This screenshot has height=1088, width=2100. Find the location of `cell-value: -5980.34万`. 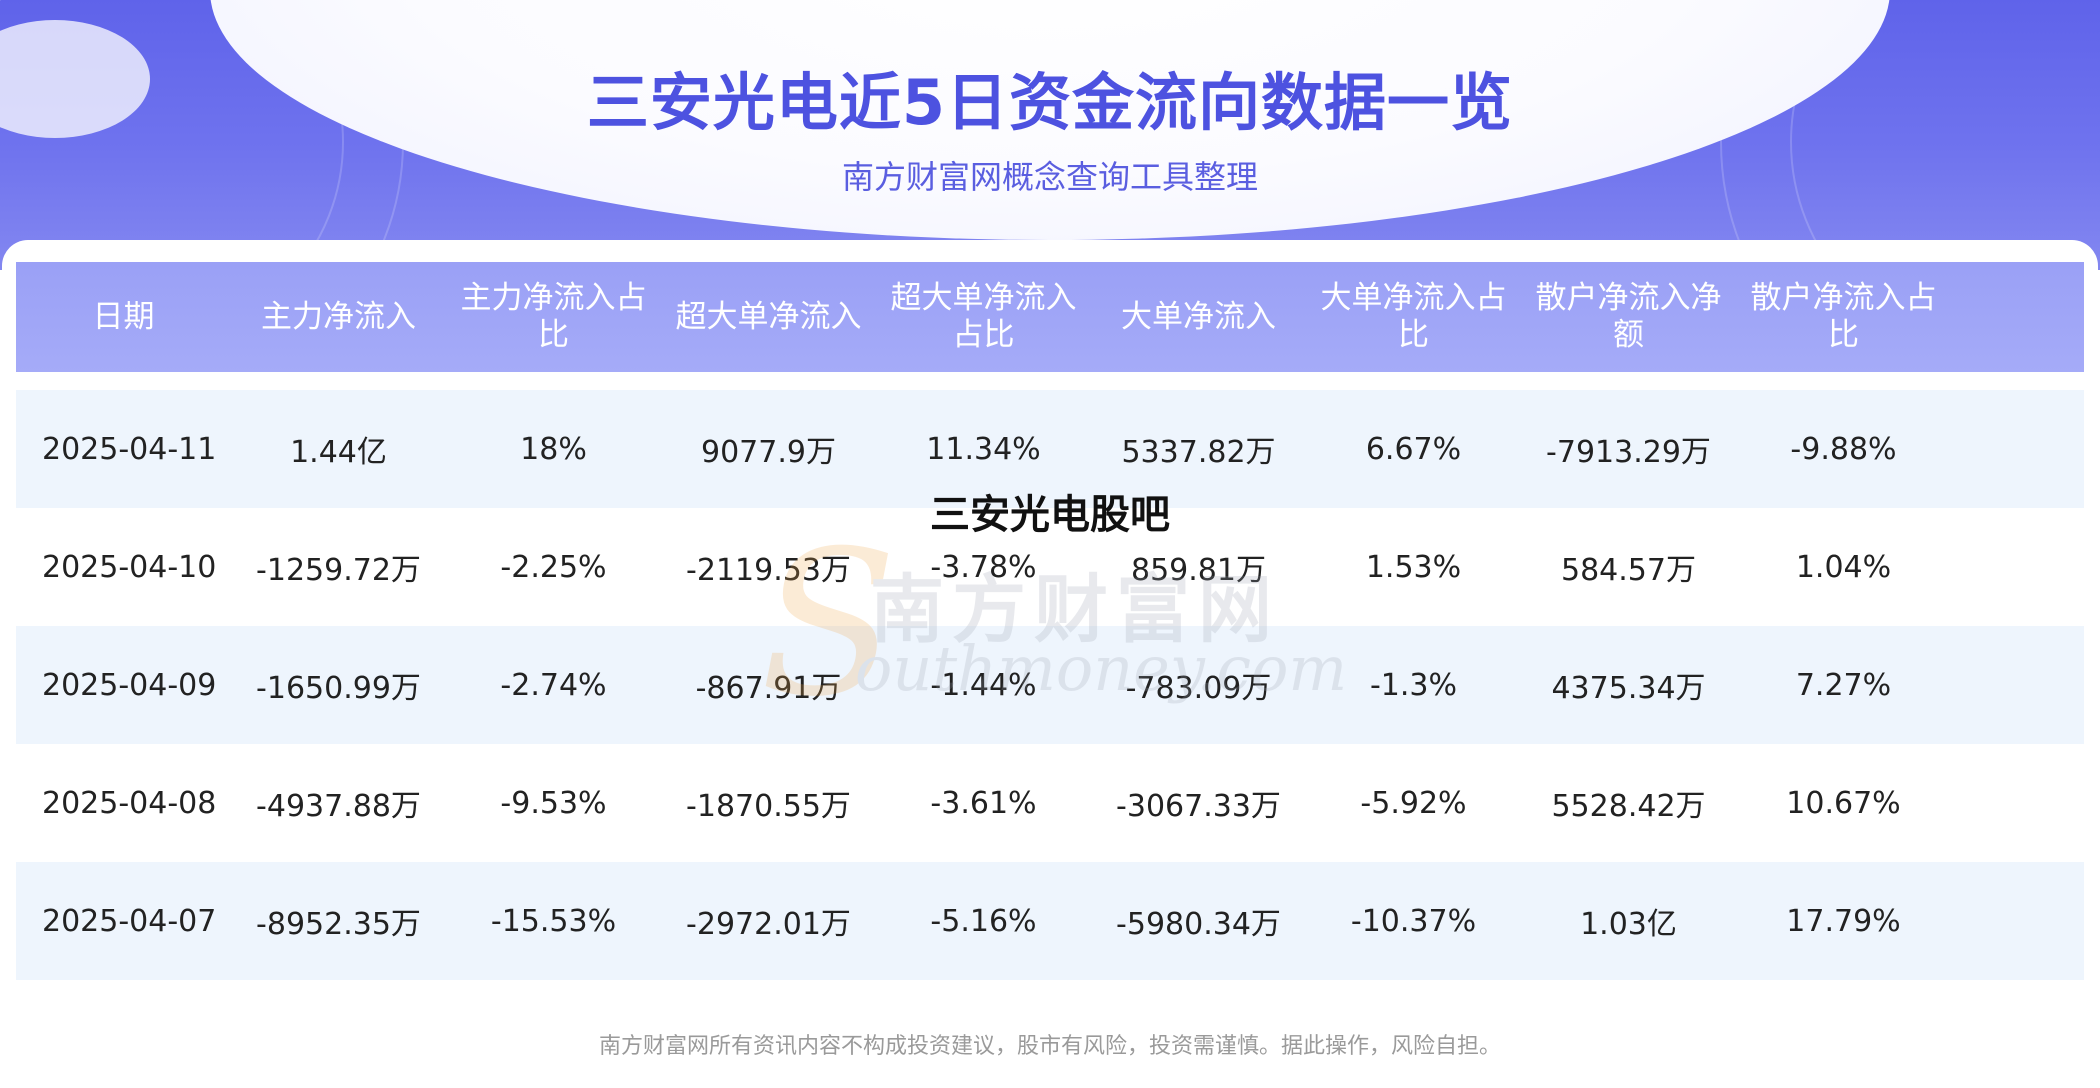

cell-value: -5980.34万 is located at coordinates (1198, 924).